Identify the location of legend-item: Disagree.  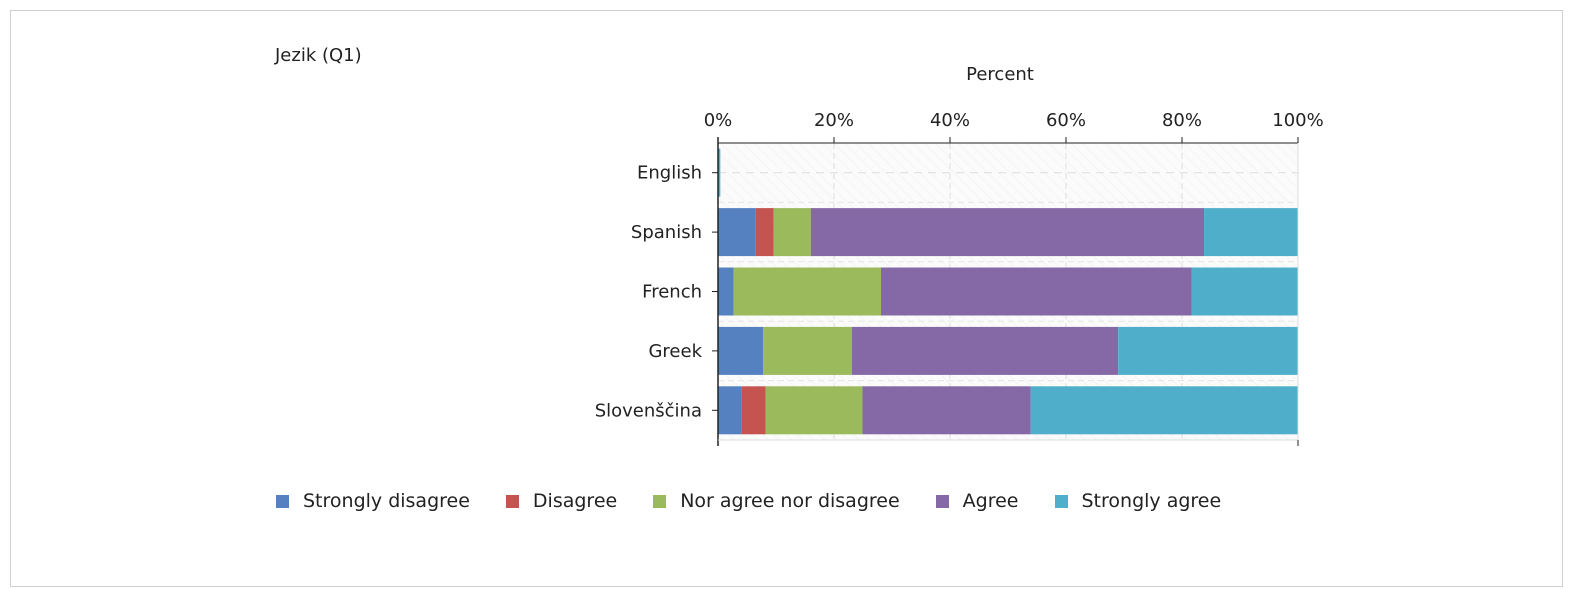
(561, 501).